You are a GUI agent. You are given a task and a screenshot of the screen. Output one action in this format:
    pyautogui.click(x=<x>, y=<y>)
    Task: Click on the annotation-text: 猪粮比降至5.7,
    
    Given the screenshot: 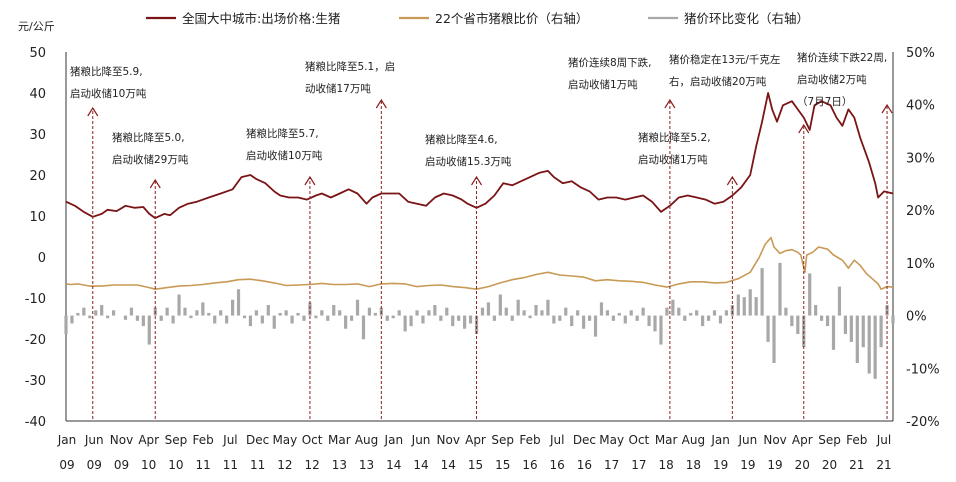 What is the action you would take?
    pyautogui.click(x=282, y=133)
    